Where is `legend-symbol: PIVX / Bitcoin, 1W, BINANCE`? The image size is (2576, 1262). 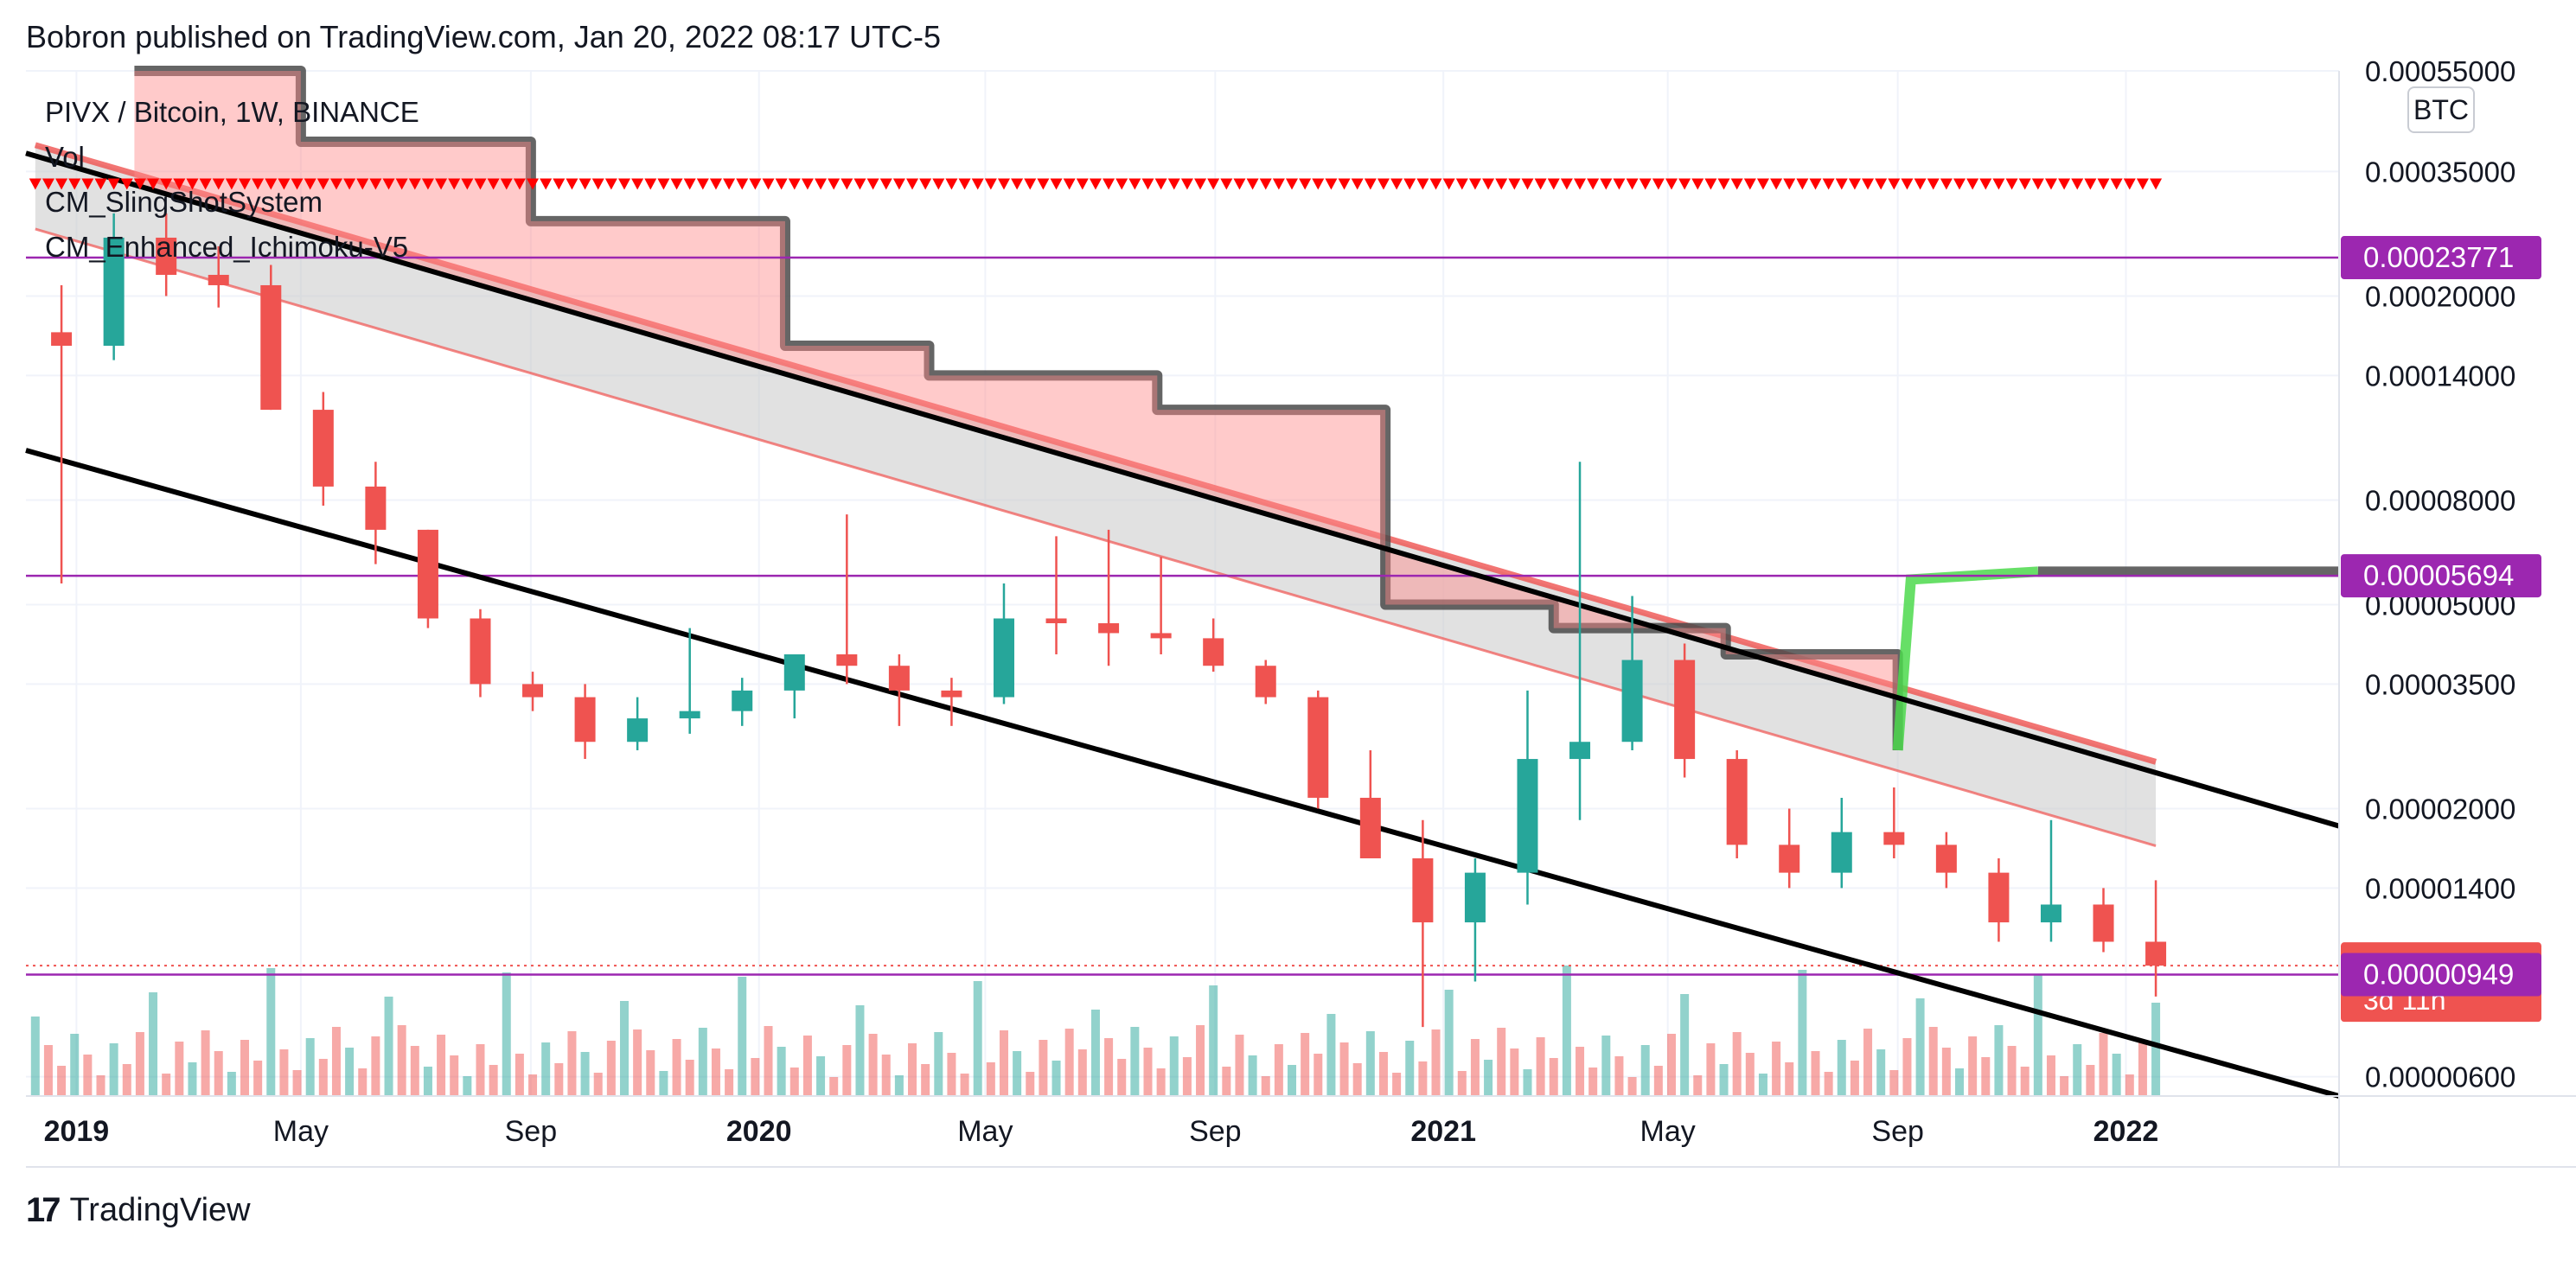
legend-symbol: PIVX / Bitcoin, 1W, BINANCE is located at coordinates (232, 112).